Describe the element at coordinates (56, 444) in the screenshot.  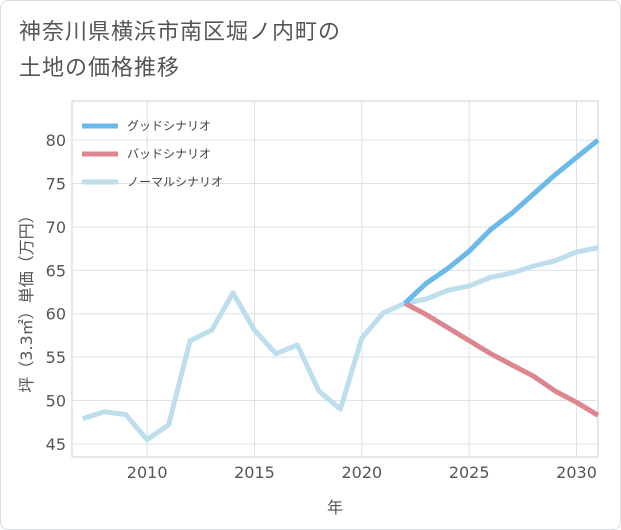
I see `y-tick-45: 45` at that location.